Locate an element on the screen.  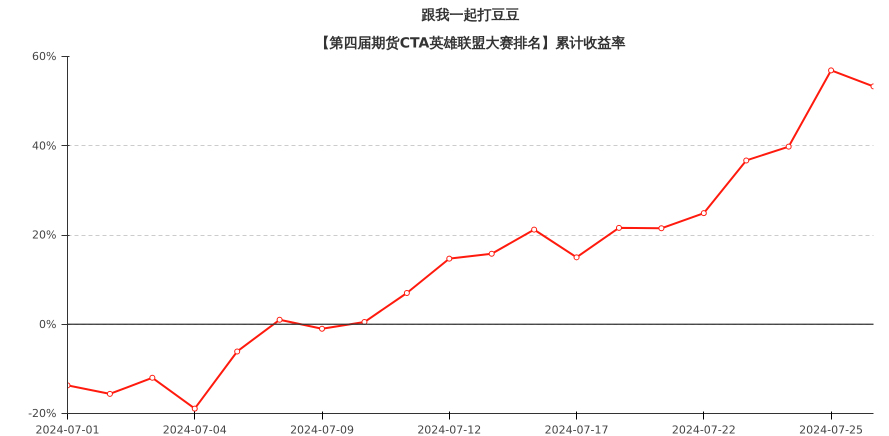
chart-subtitle: 【第四届期货CTA英雄联盟大赛排名】累计收益率 is located at coordinates (471, 43).